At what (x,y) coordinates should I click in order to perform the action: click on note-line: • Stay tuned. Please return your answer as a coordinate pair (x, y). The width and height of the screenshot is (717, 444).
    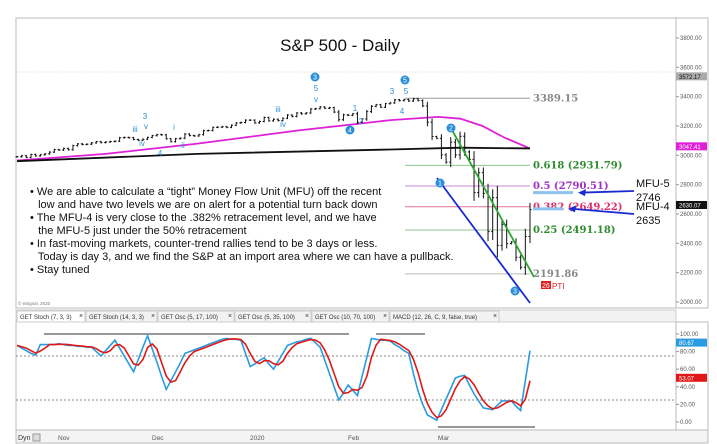
    Looking at the image, I should click on (60, 270).